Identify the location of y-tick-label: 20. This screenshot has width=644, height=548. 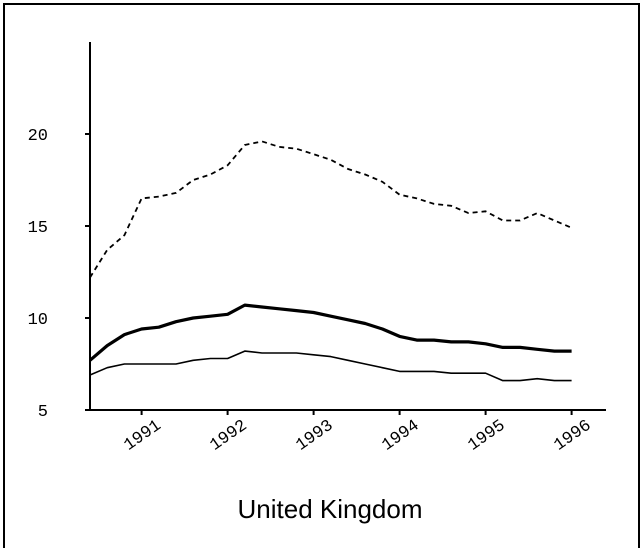
(38, 136).